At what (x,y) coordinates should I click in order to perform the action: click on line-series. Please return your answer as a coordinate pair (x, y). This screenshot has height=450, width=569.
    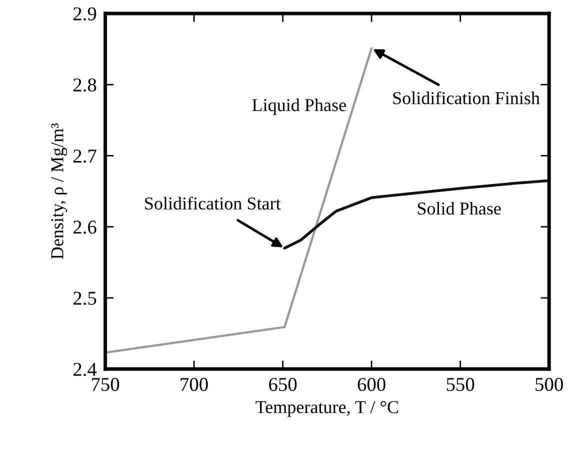
    Looking at the image, I should click on (416, 214).